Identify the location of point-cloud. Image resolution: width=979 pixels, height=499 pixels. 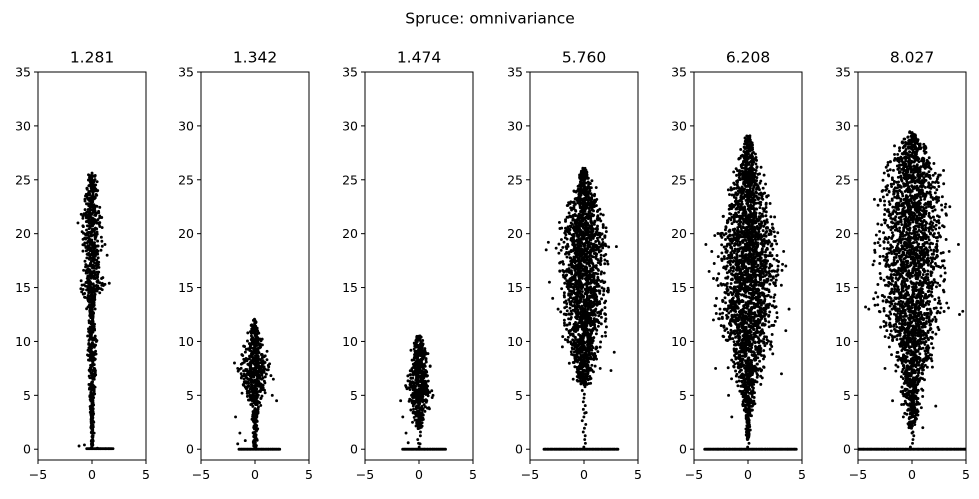
(581, 309).